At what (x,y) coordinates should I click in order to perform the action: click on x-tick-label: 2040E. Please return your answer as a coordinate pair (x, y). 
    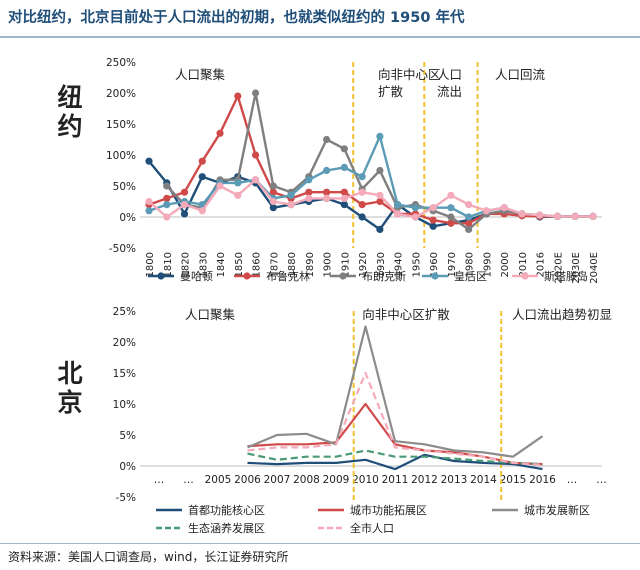
    Looking at the image, I should click on (594, 268).